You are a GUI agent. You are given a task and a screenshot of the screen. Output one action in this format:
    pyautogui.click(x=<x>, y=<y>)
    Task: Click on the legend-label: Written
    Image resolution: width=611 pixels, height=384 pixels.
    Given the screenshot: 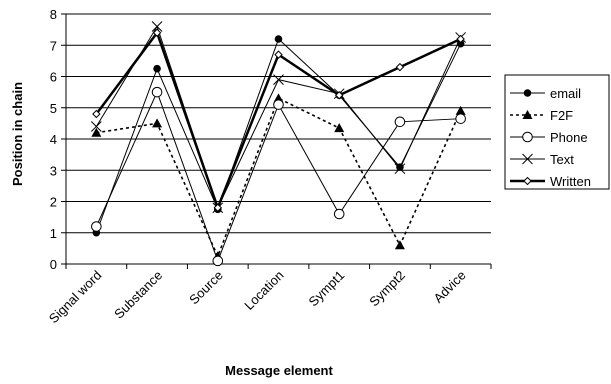 What is the action you would take?
    pyautogui.click(x=570, y=181)
    